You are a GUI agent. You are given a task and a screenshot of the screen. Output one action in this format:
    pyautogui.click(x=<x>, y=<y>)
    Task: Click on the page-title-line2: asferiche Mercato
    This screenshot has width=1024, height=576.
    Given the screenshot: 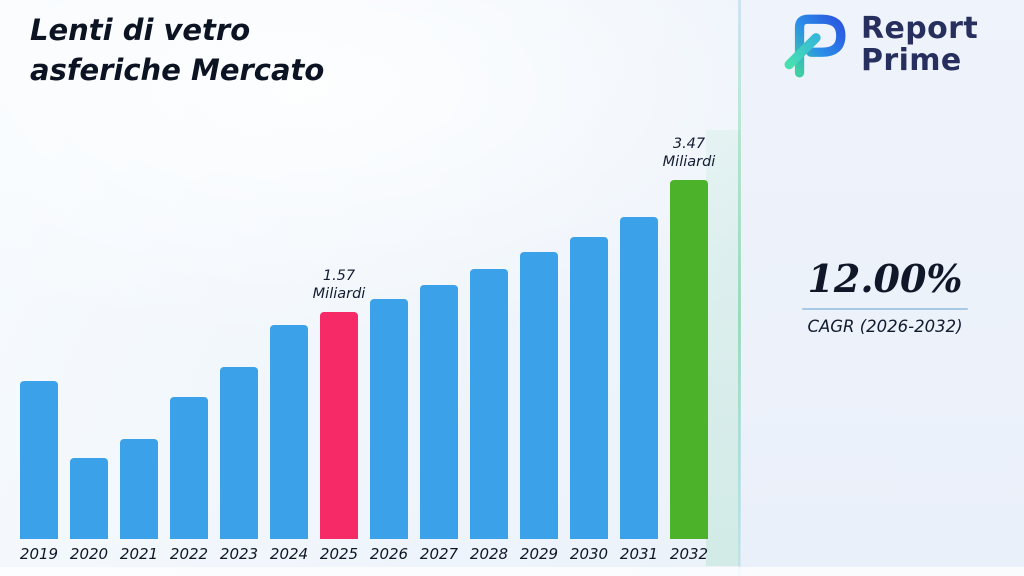 What is the action you would take?
    pyautogui.click(x=177, y=70)
    